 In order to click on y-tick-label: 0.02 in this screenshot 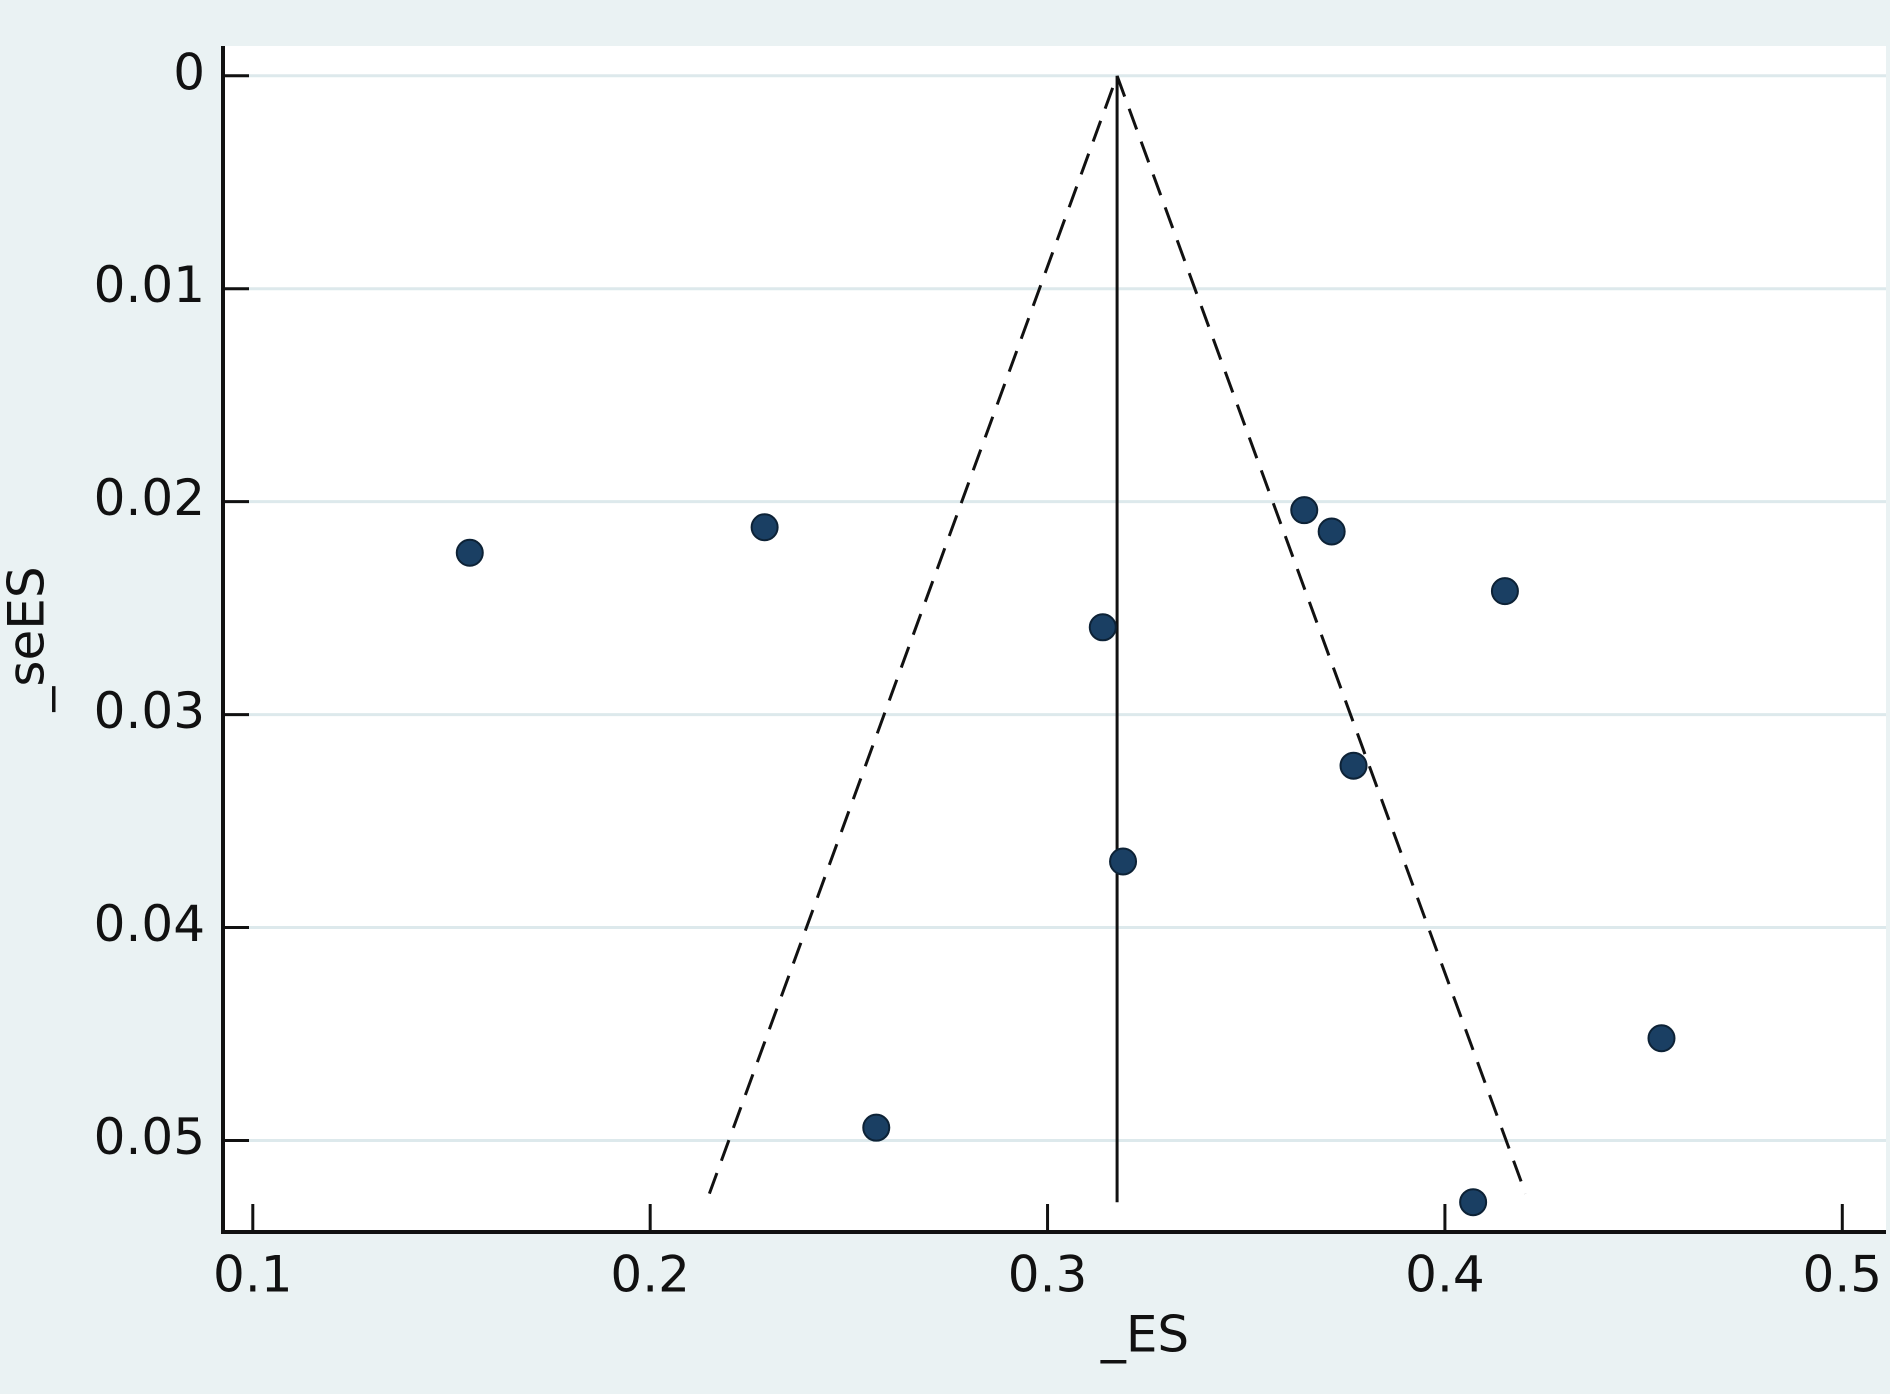, I will do `click(149, 498)`.